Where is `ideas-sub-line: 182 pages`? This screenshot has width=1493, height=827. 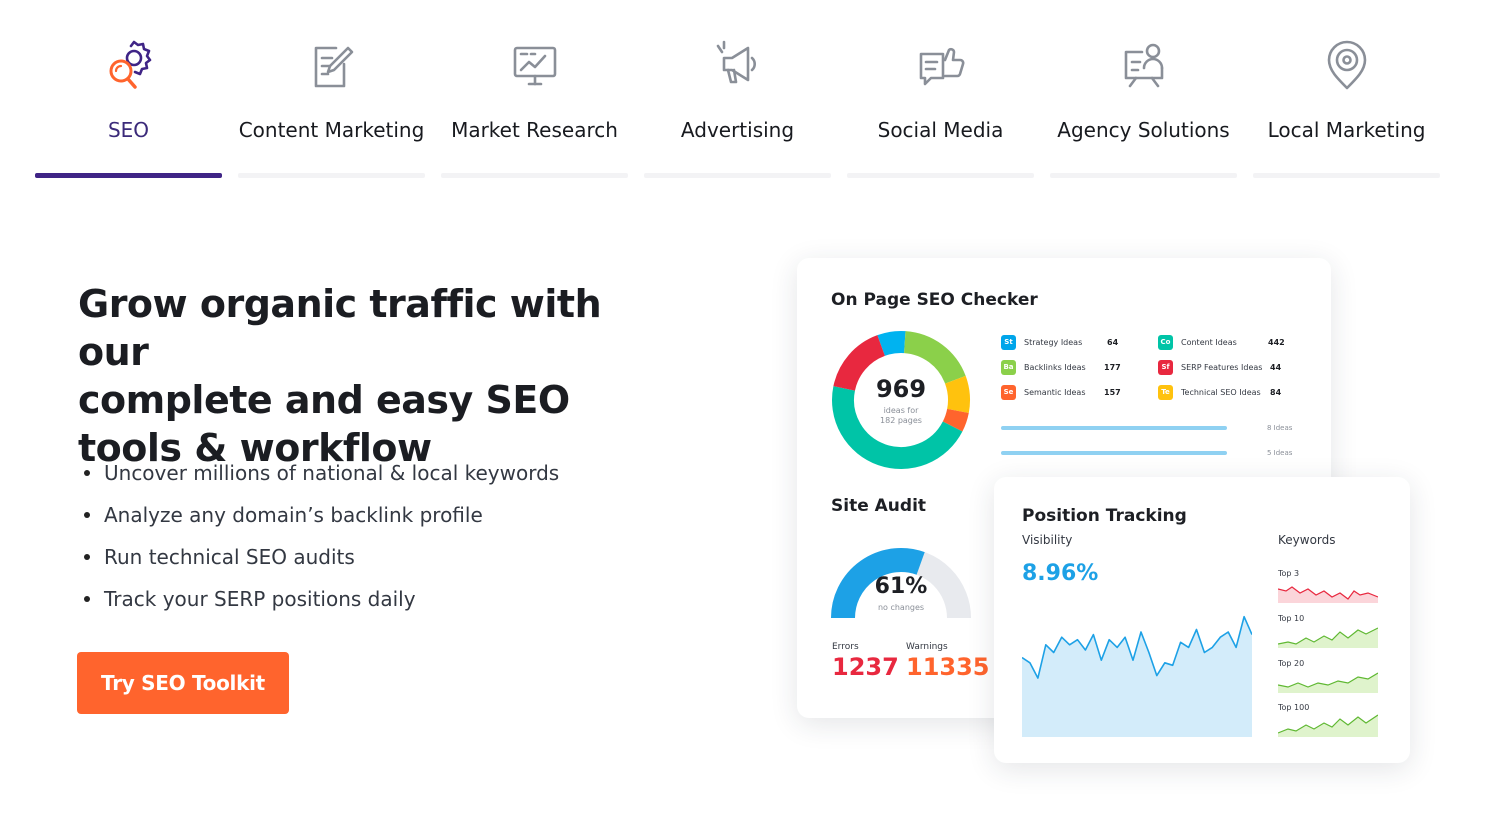
ideas-sub-line: 182 pages is located at coordinates (901, 420).